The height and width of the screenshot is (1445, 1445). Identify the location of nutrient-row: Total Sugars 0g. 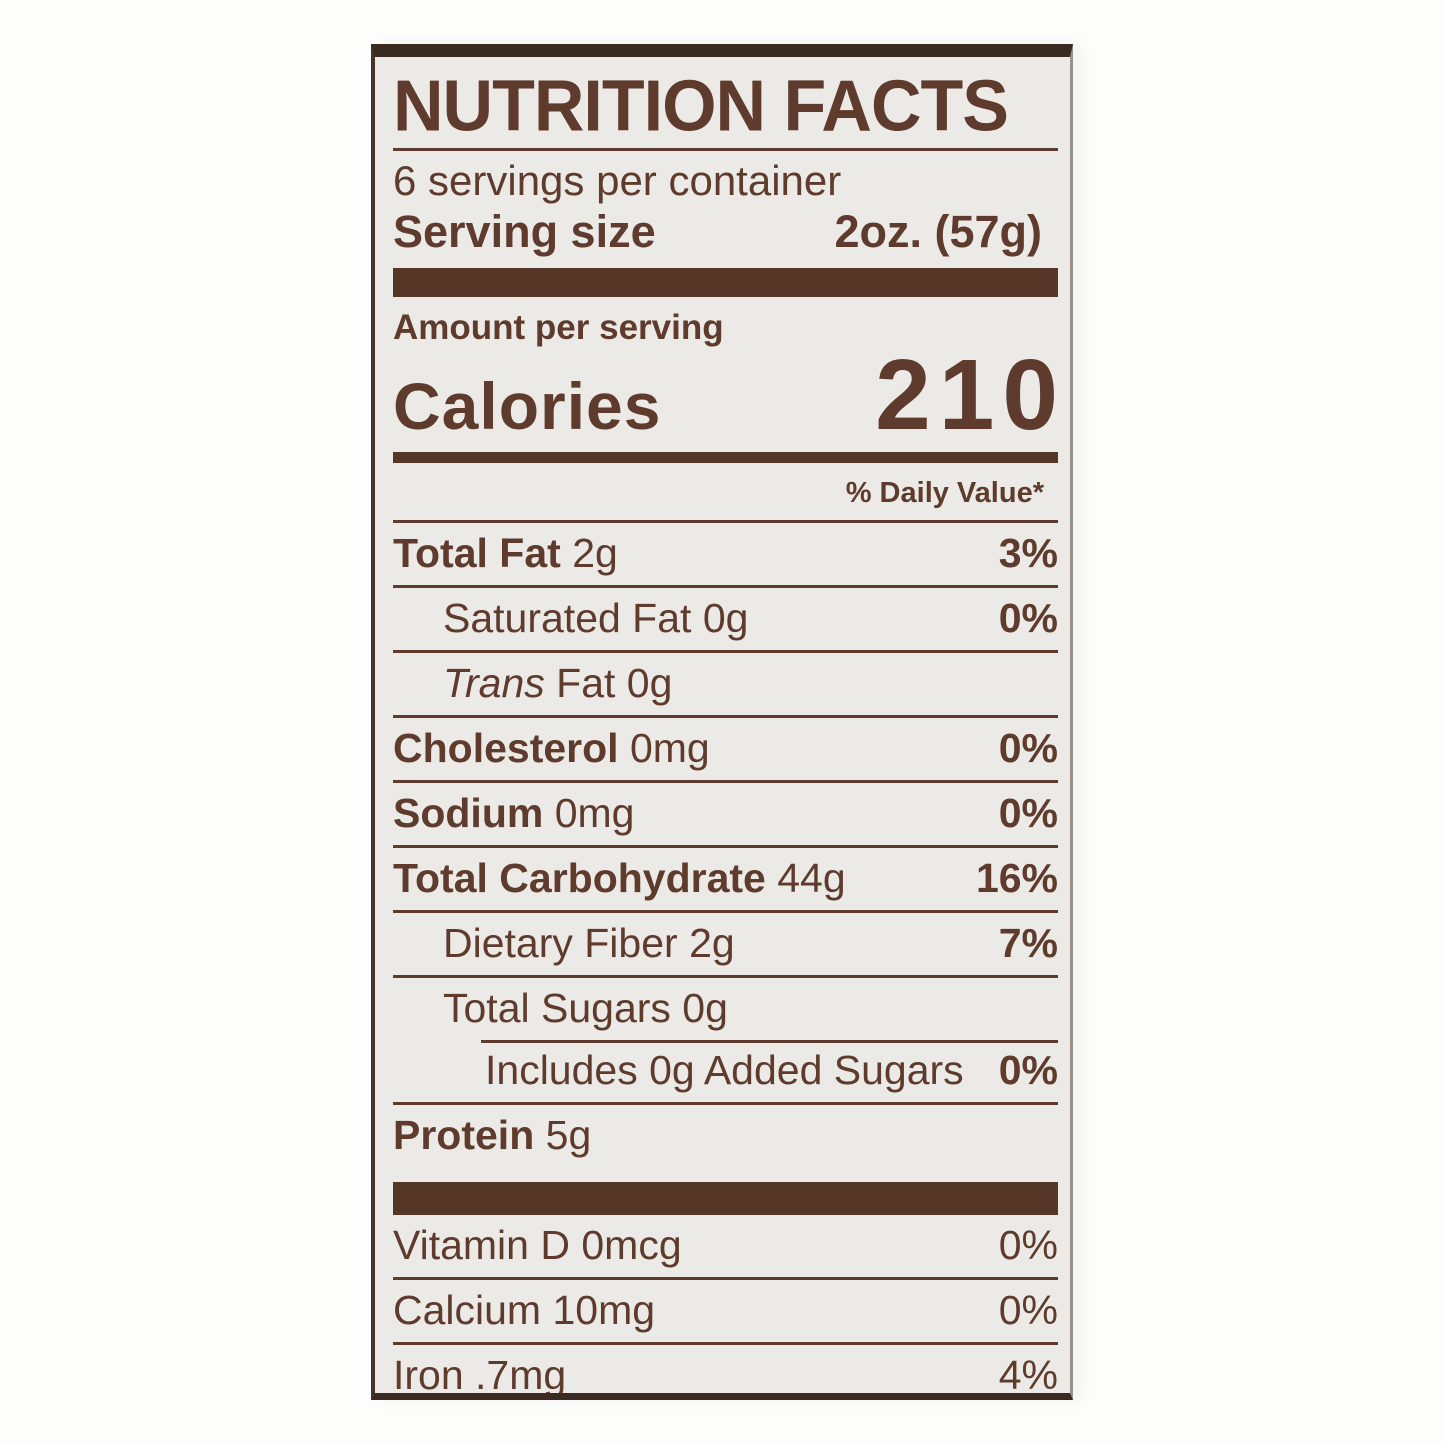
(725, 1007).